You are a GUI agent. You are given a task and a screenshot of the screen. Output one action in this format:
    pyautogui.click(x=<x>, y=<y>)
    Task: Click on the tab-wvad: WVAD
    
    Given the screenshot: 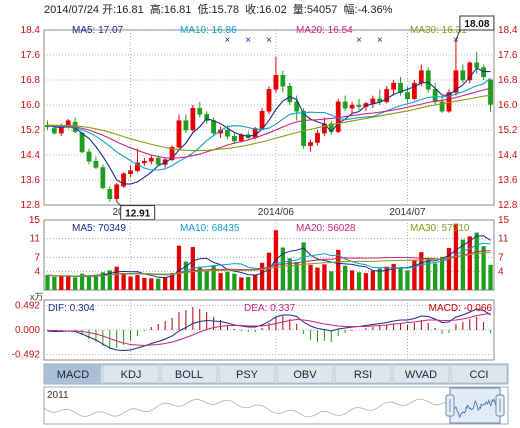 What is the action you would take?
    pyautogui.click(x=421, y=374)
    